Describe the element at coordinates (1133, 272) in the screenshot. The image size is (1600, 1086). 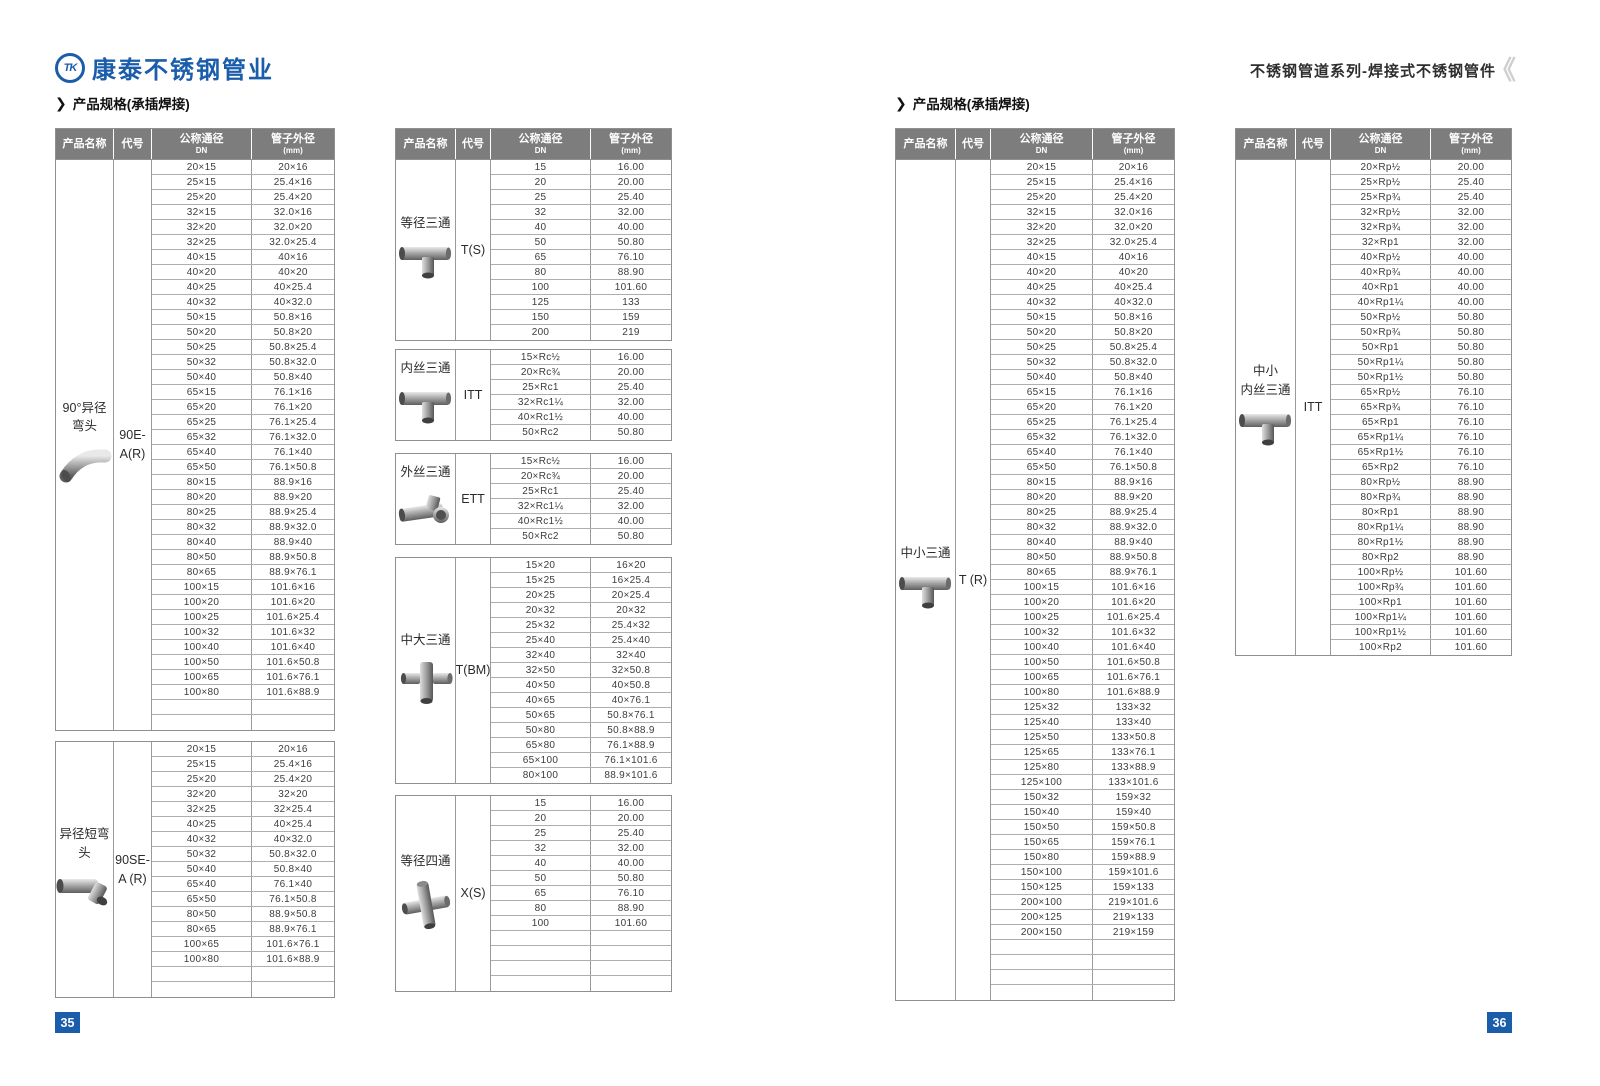
I see `od-cell: 40×20` at that location.